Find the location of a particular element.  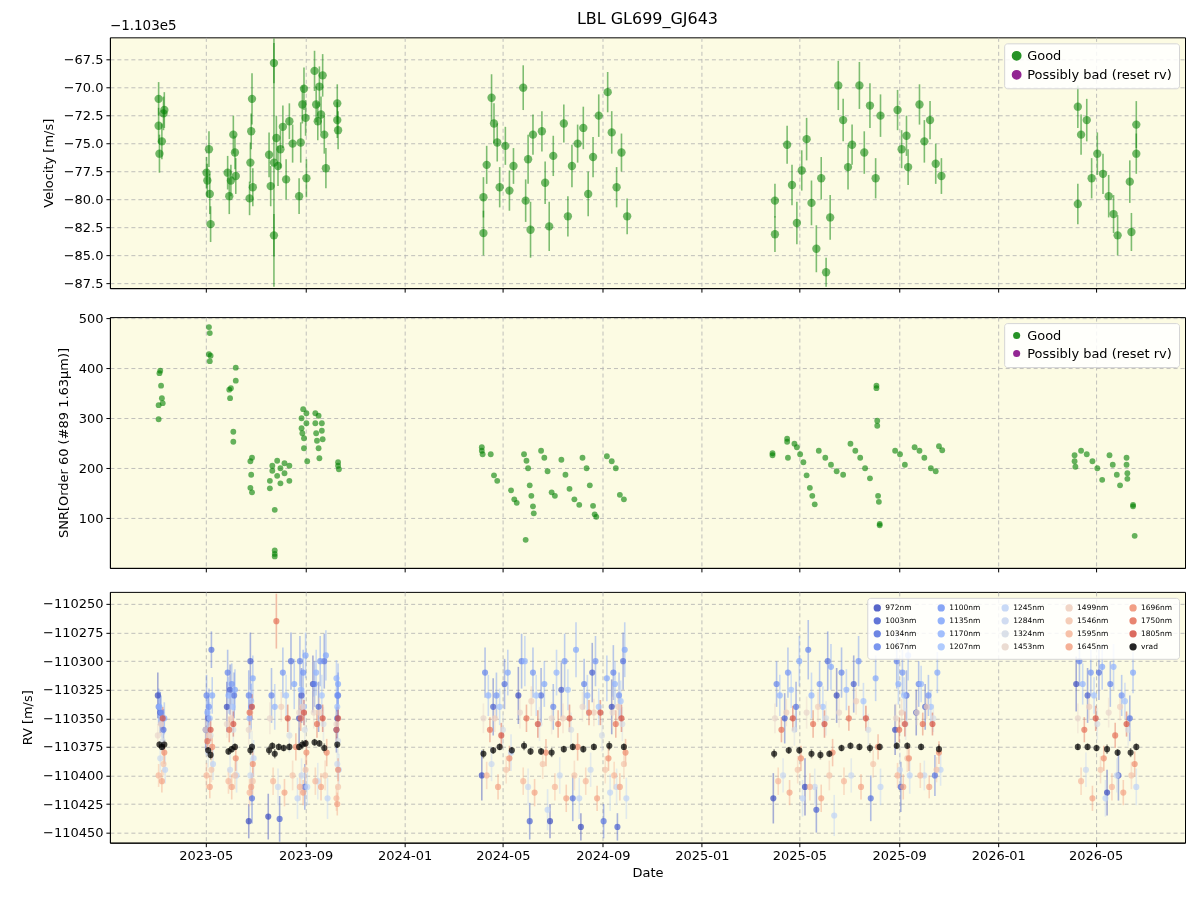

x-tick-label: 2026-05 is located at coordinates (1096, 856).